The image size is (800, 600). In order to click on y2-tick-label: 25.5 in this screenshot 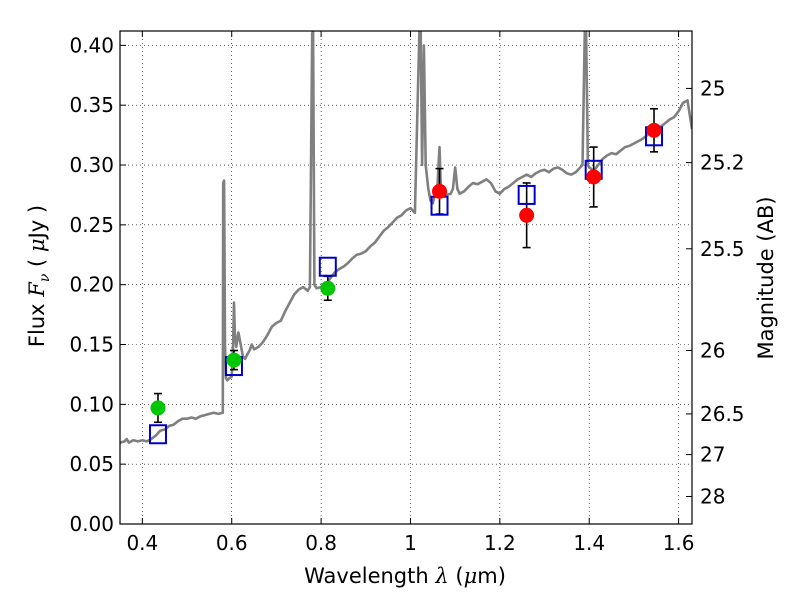, I will do `click(722, 249)`.